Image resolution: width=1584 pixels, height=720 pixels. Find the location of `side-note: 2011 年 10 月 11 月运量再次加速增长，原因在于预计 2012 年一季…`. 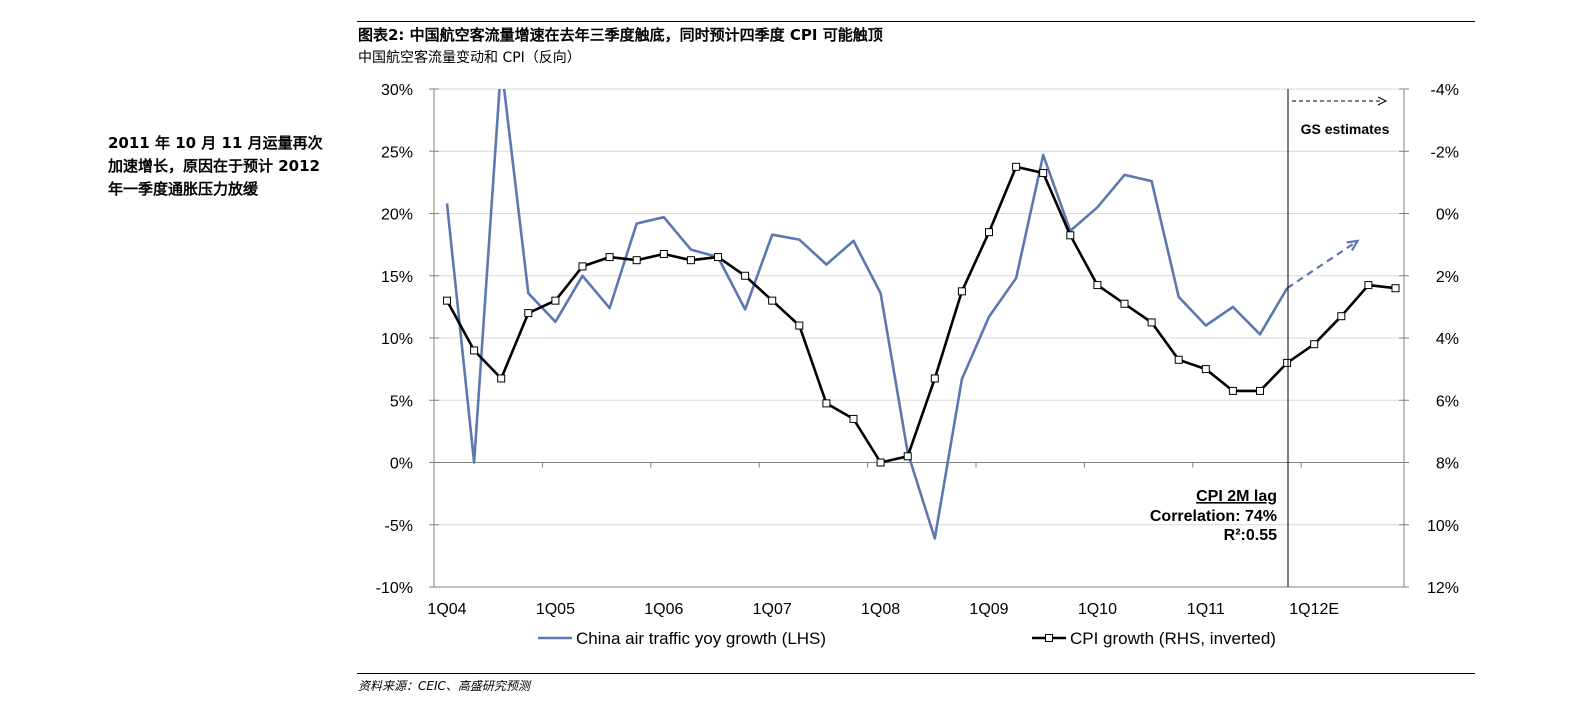

side-note: 2011 年 10 月 11 月运量再次加速增长，原因在于预计 2012 年一季… is located at coordinates (215, 166).